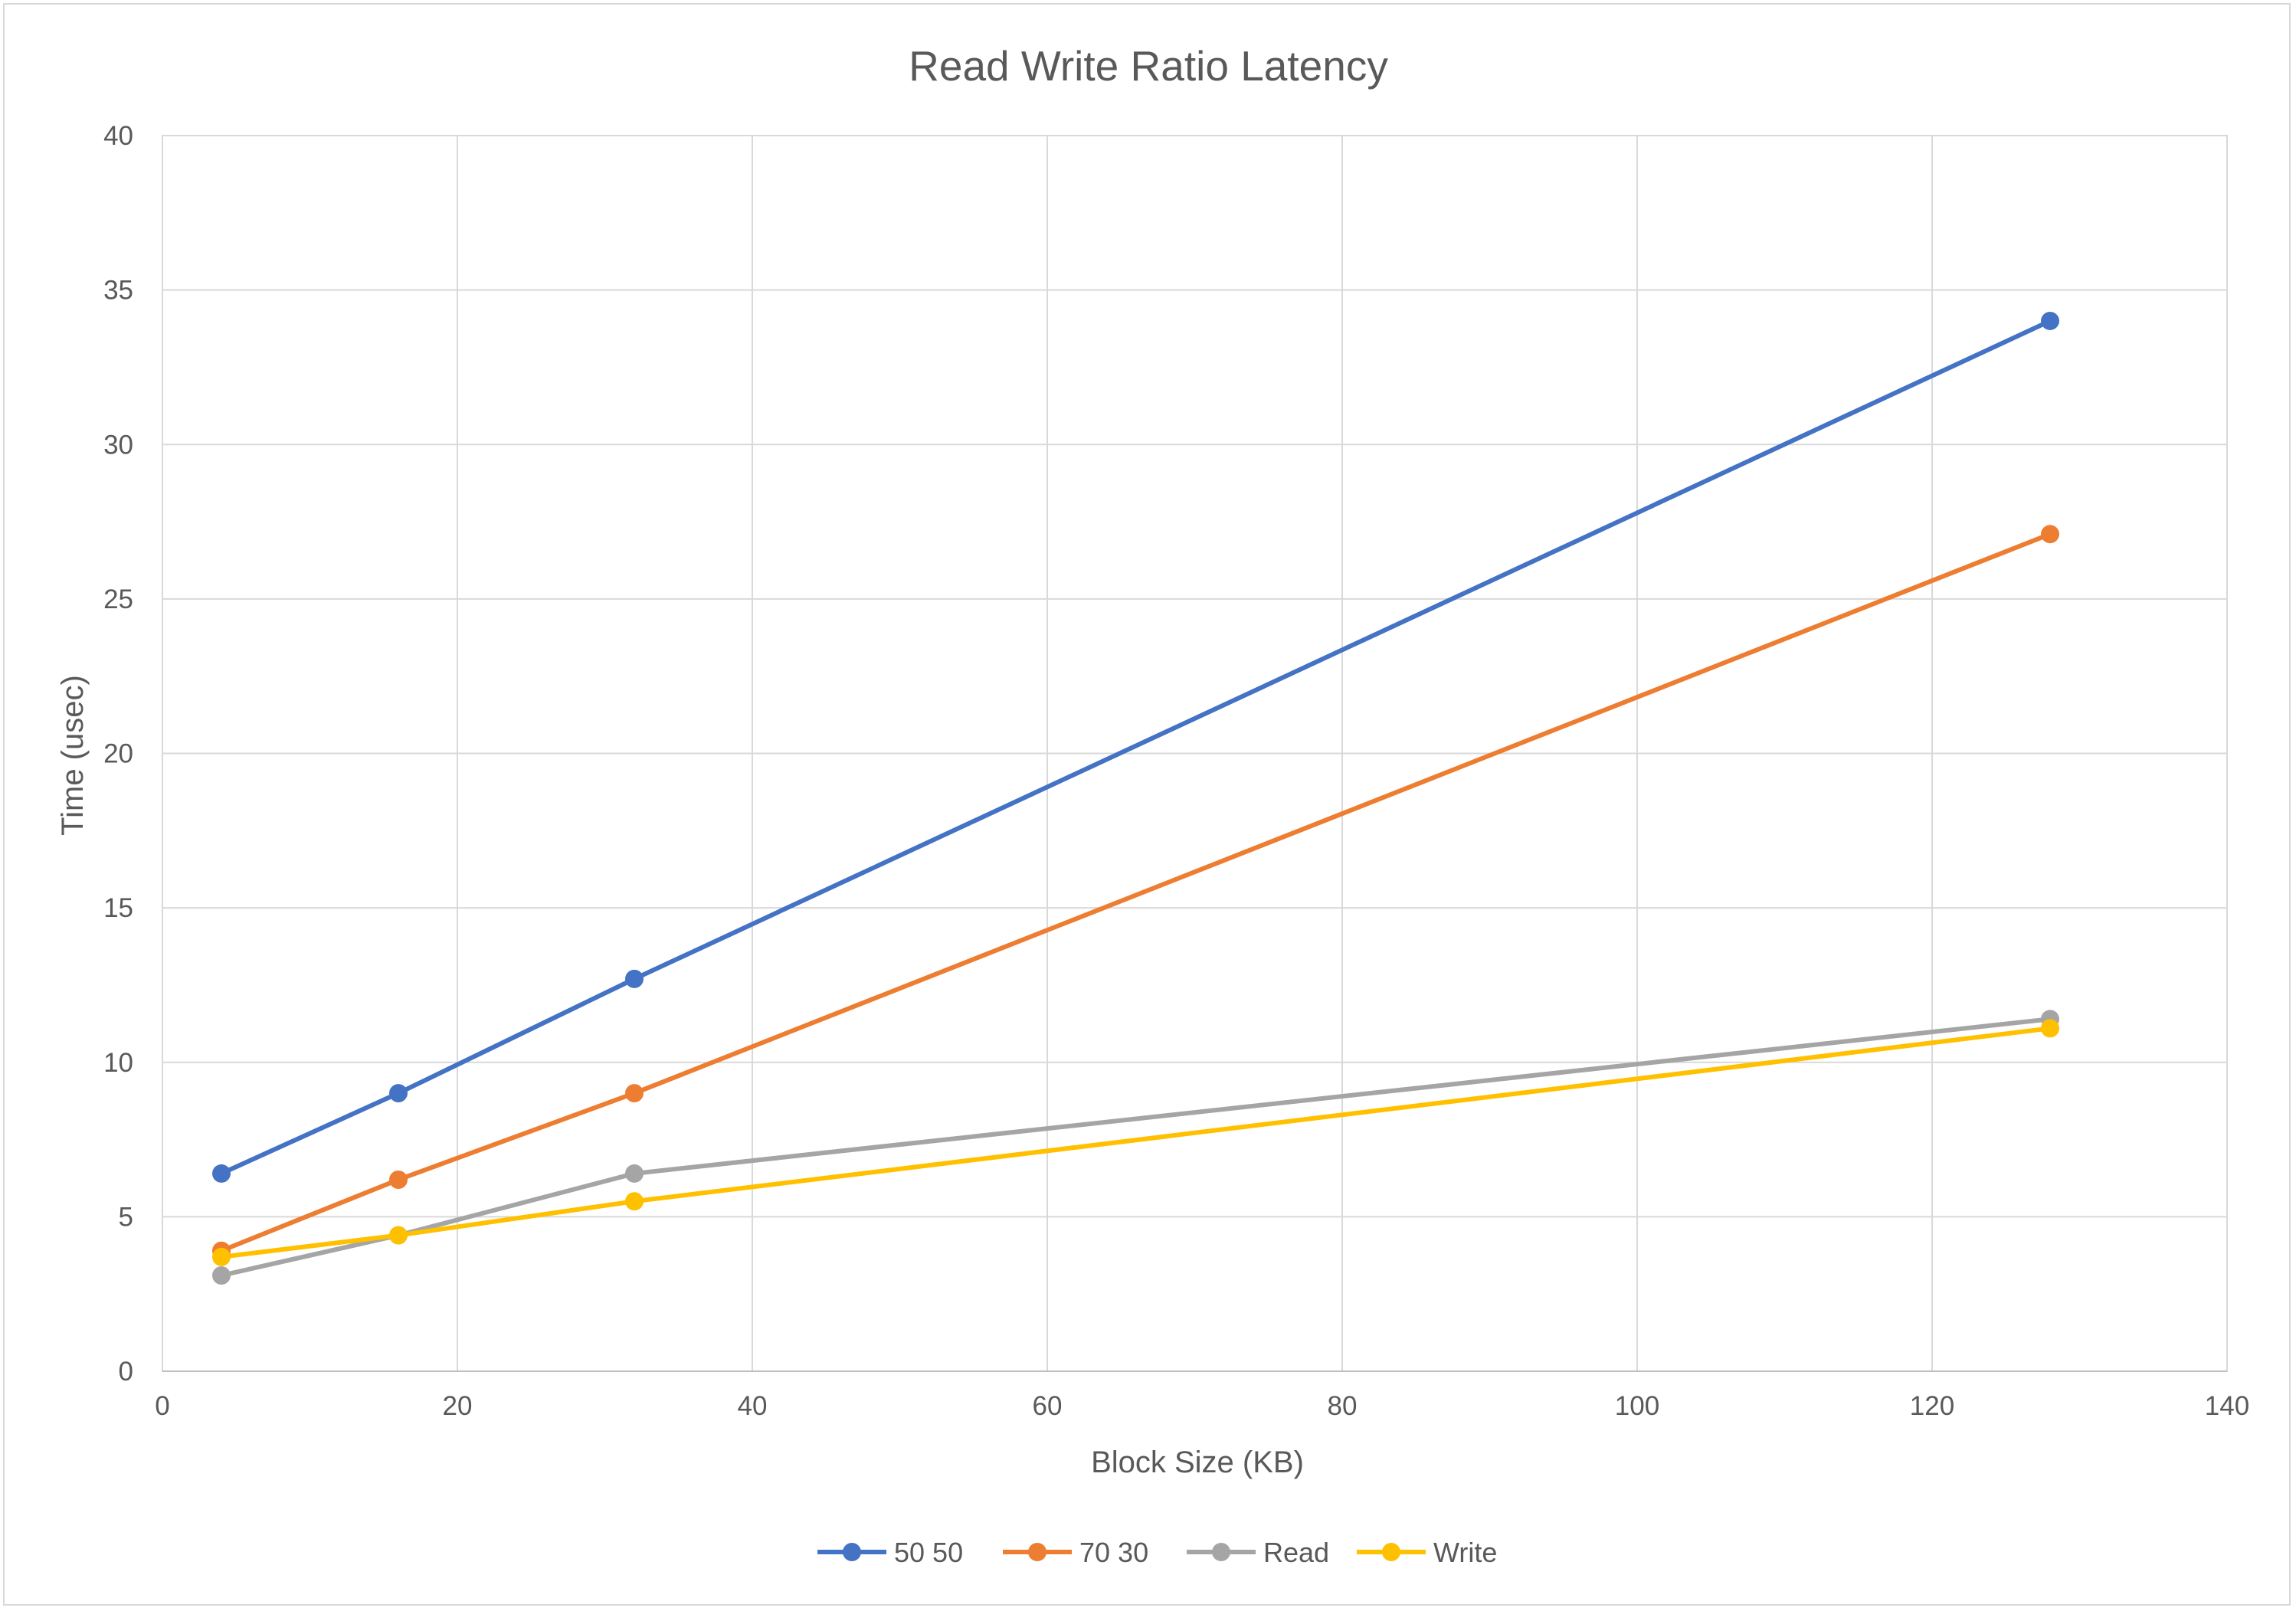 This screenshot has height=1611, width=2296. I want to click on x-tick-label: 0, so click(162, 1406).